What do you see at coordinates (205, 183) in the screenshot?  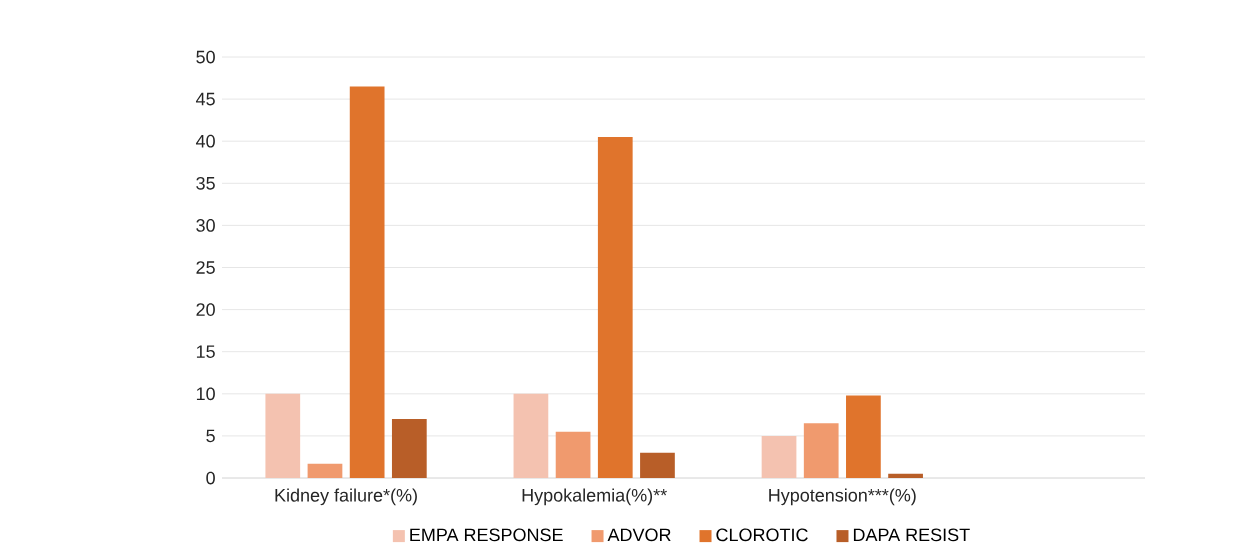 I see `y-tick-label: 35` at bounding box center [205, 183].